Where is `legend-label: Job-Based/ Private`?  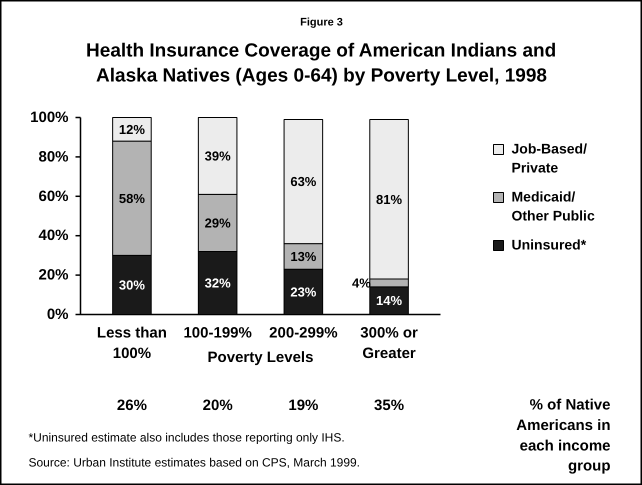
legend-label: Job-Based/ Private is located at coordinates (550, 158).